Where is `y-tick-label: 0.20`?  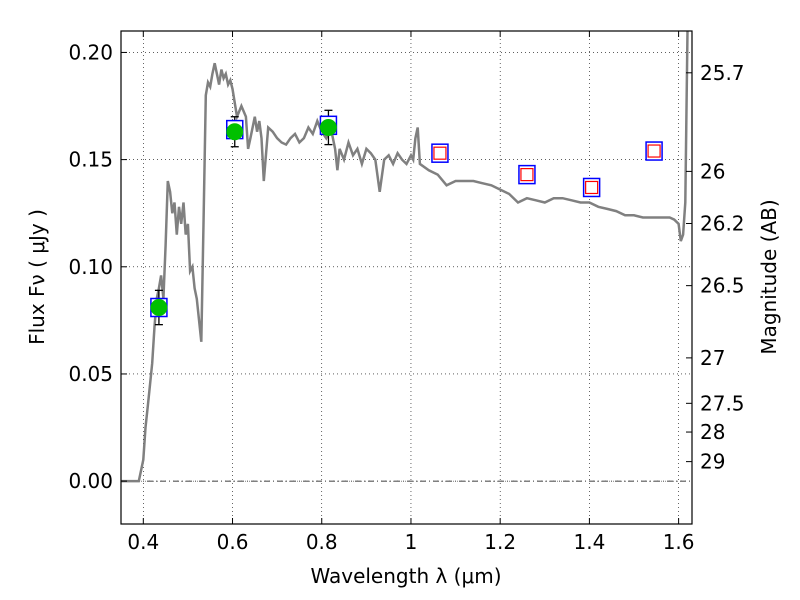
y-tick-label: 0.20 is located at coordinates (90, 52).